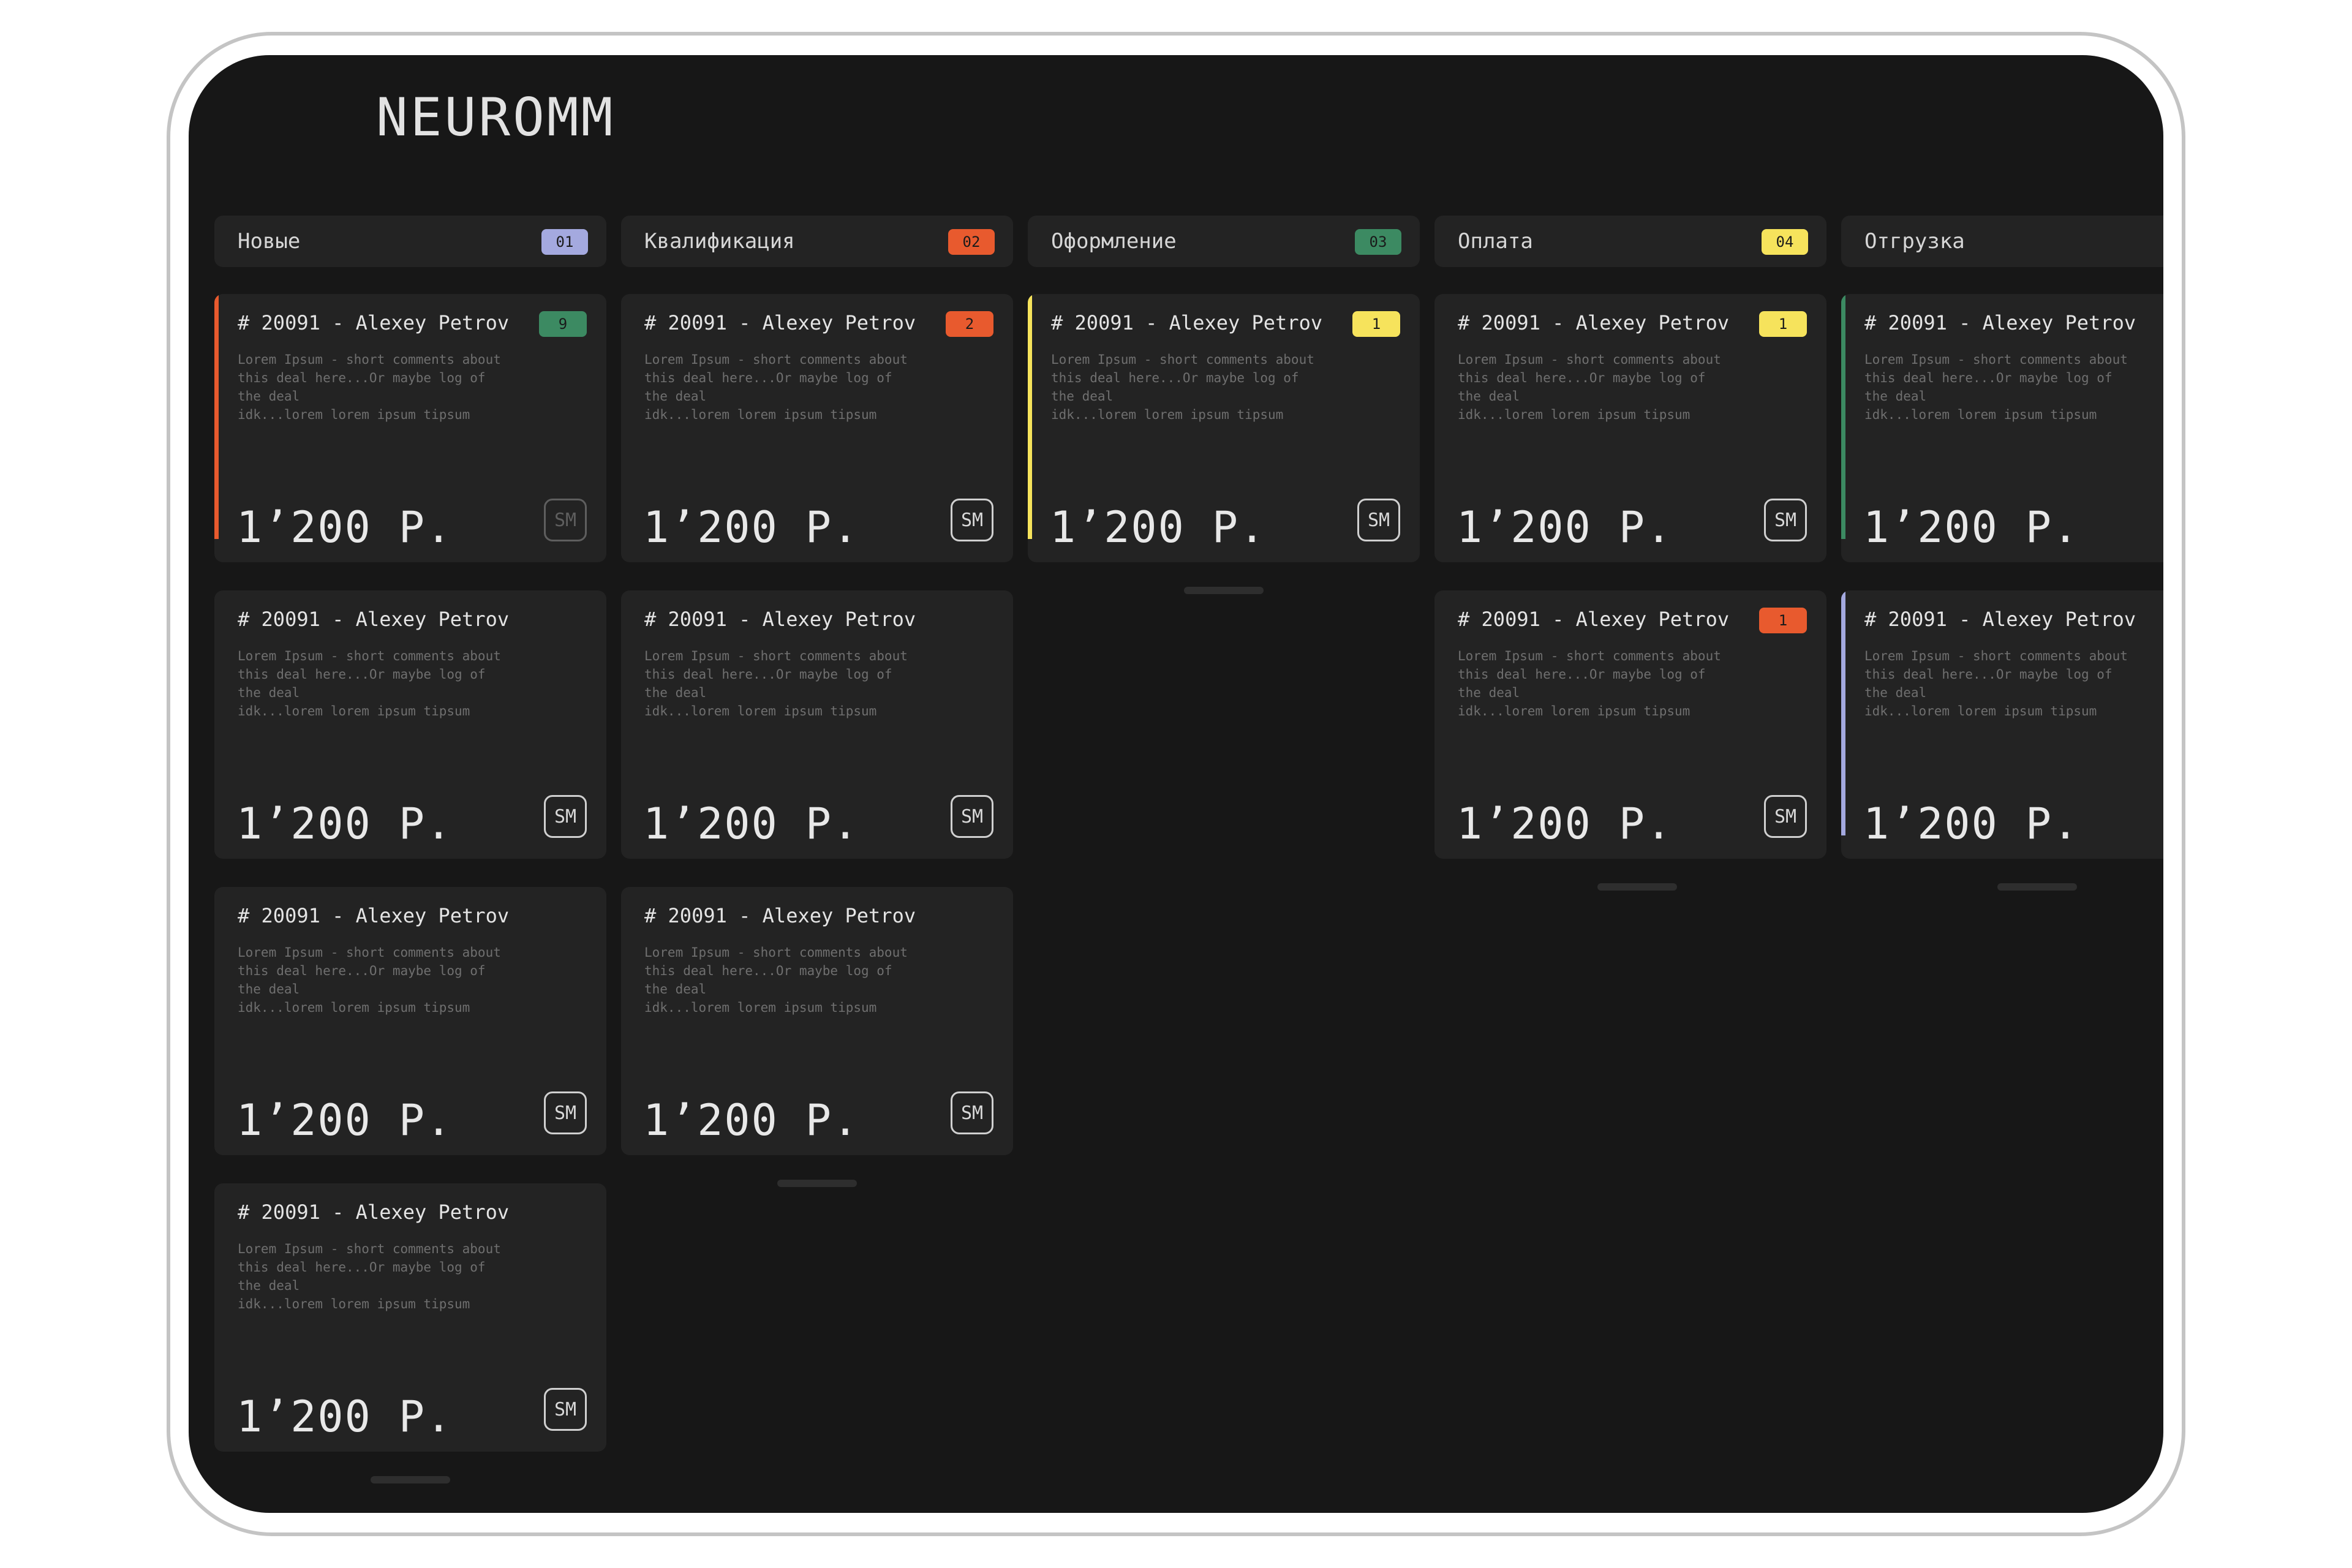 This screenshot has width=2352, height=1568. What do you see at coordinates (1915, 241) in the screenshot?
I see `column-title: Отгрузка` at bounding box center [1915, 241].